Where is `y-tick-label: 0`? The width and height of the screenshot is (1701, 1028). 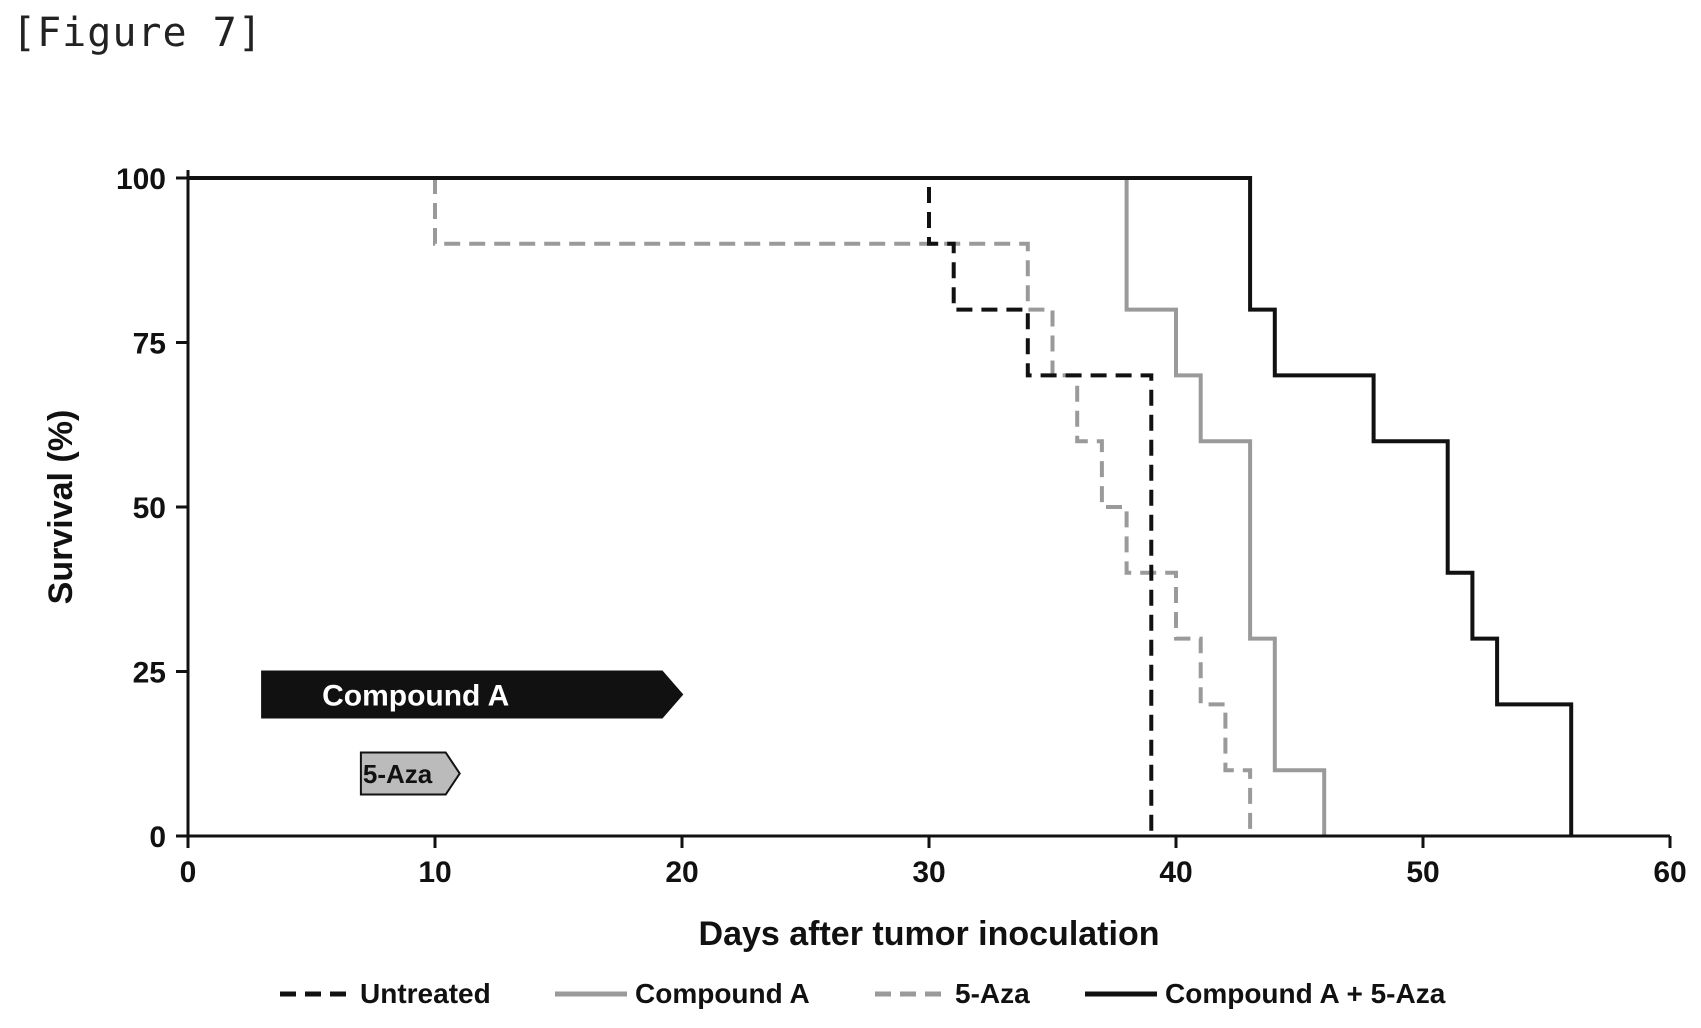 y-tick-label: 0 is located at coordinates (157, 837).